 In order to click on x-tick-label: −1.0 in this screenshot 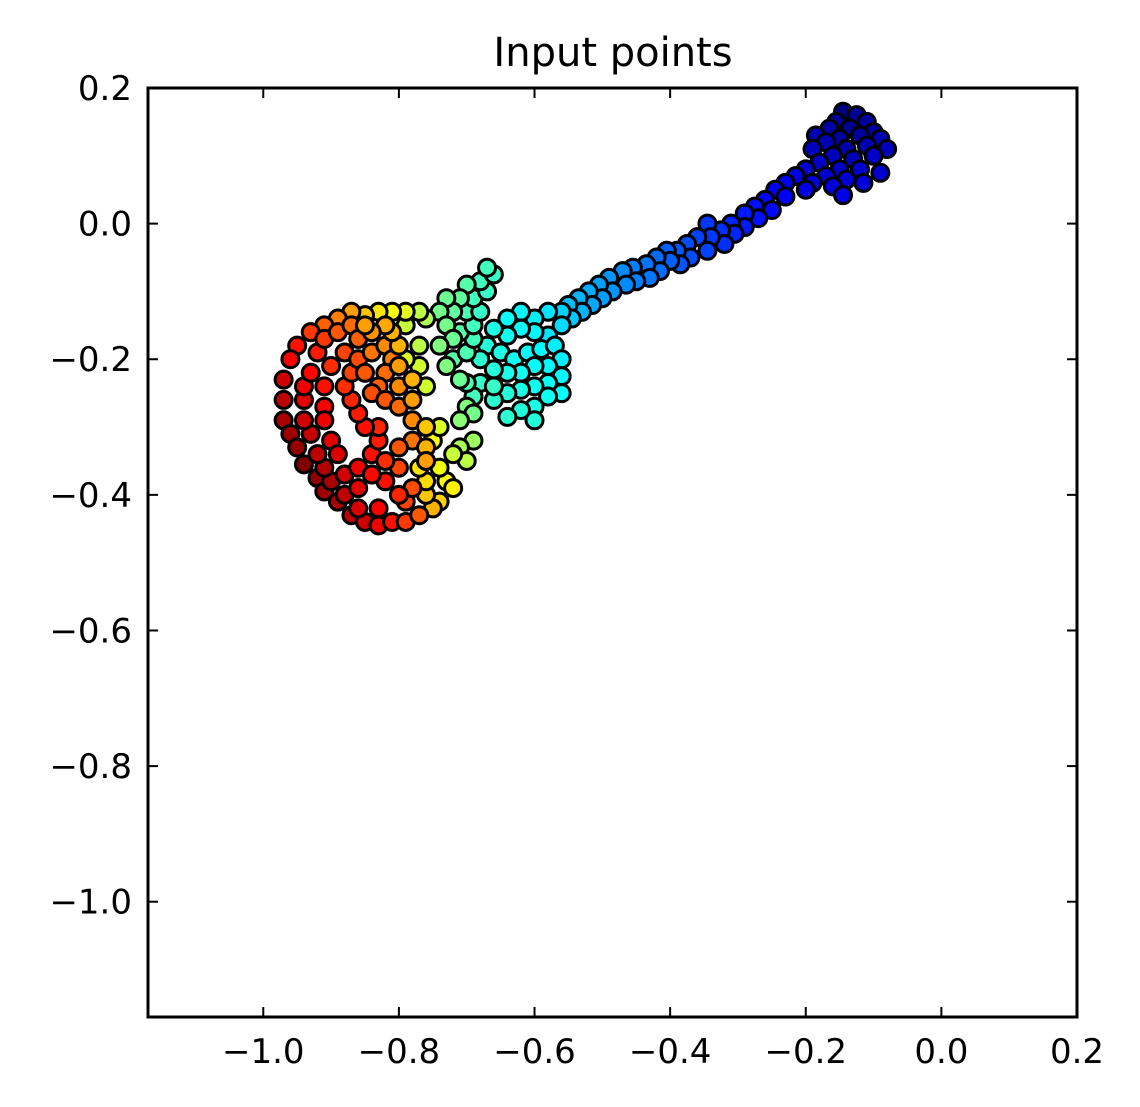, I will do `click(263, 1052)`.